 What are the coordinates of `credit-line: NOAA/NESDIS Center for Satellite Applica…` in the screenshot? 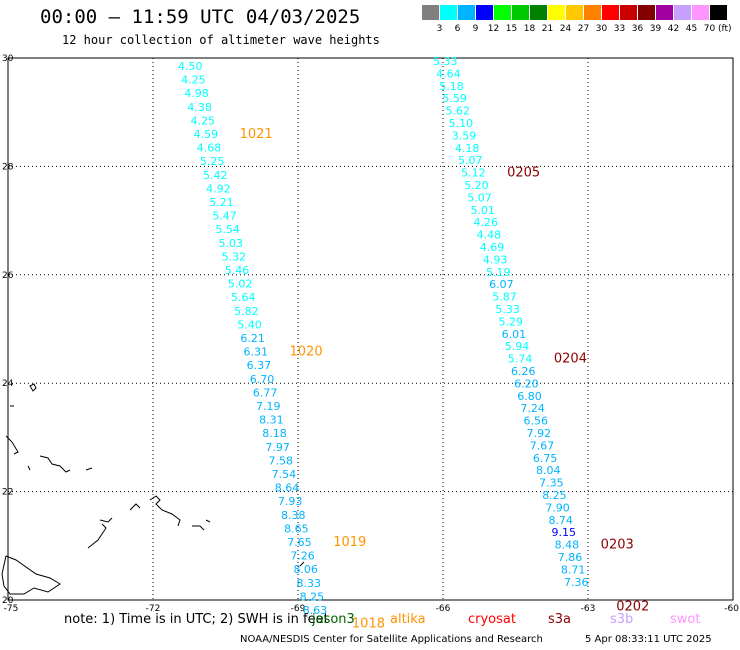 It's located at (391, 639).